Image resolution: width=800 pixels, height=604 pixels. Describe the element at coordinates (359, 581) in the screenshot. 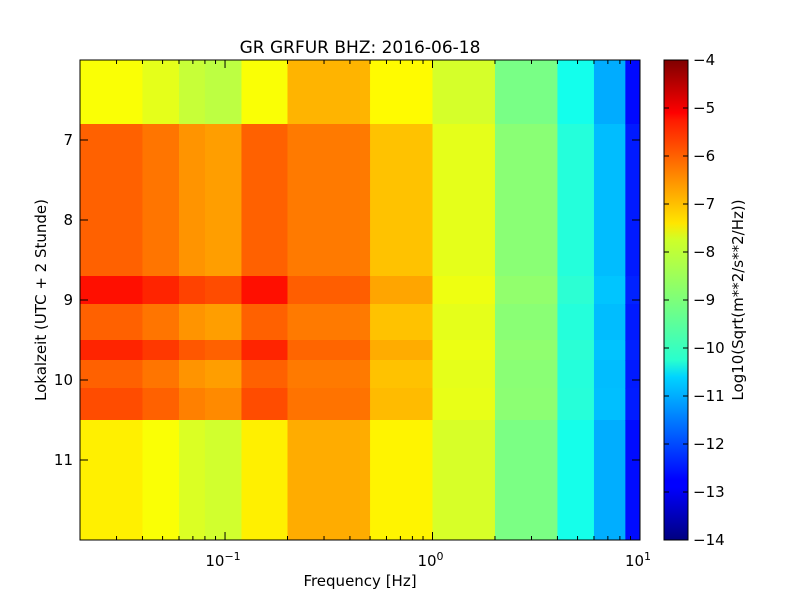

I see `x-axis-label: Frequency [Hz]` at that location.